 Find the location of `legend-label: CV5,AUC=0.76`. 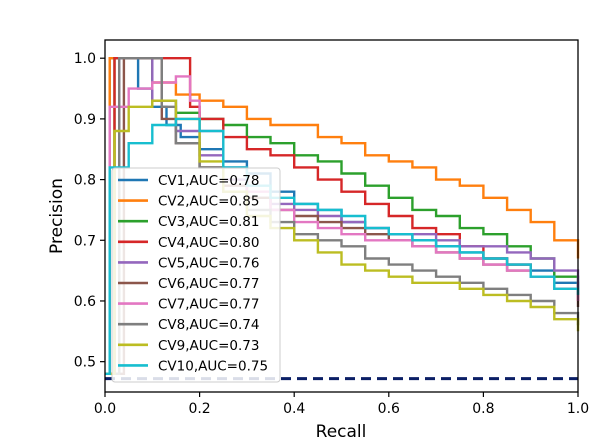

legend-label: CV5,AUC=0.76 is located at coordinates (208, 263).